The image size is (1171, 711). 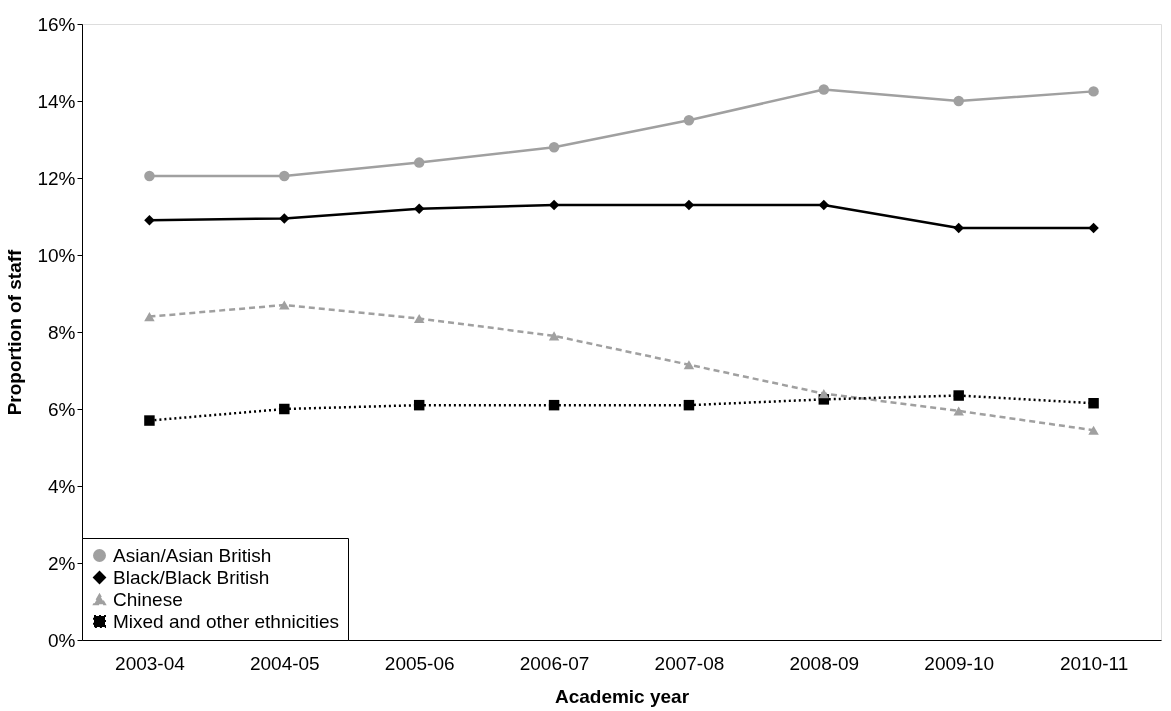 What do you see at coordinates (192, 555) in the screenshot?
I see `legend-label: Asian/Asian British` at bounding box center [192, 555].